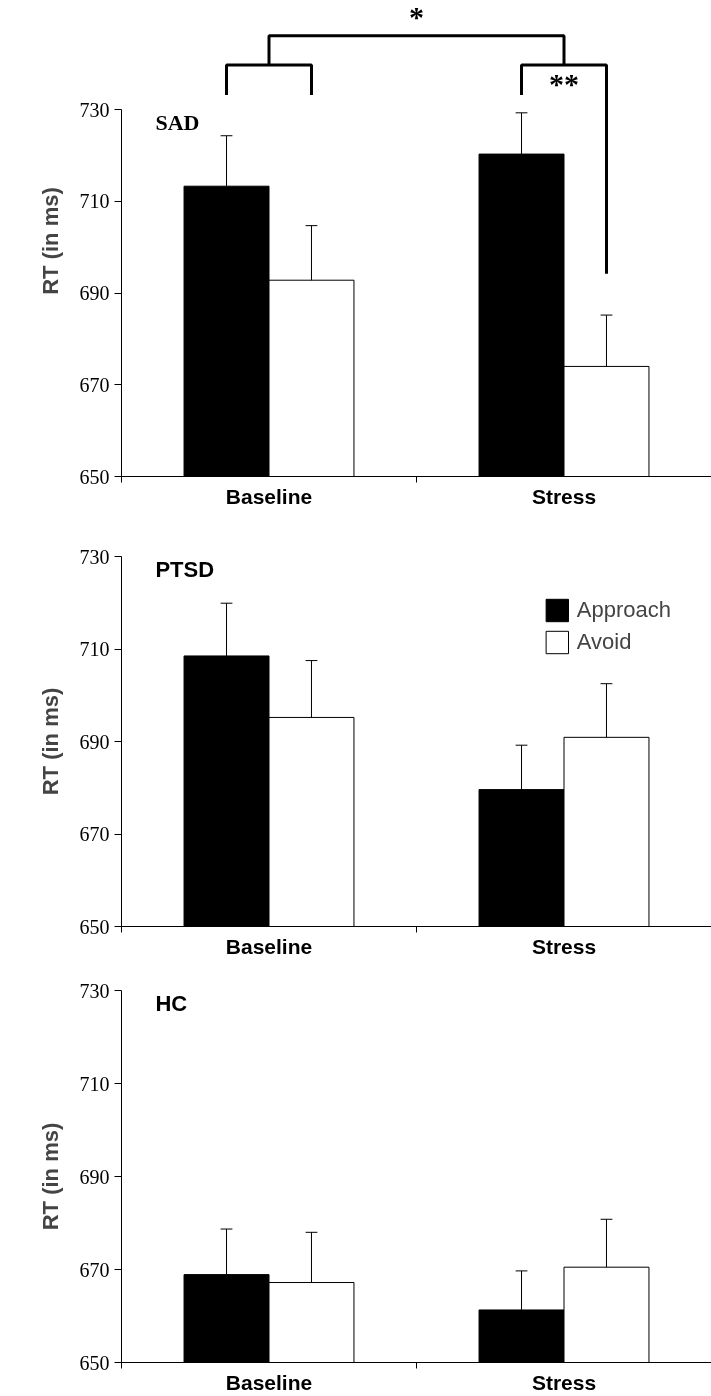 This screenshot has width=711, height=1396. Describe the element at coordinates (171, 1003) in the screenshot. I see `chart-title: HC` at that location.